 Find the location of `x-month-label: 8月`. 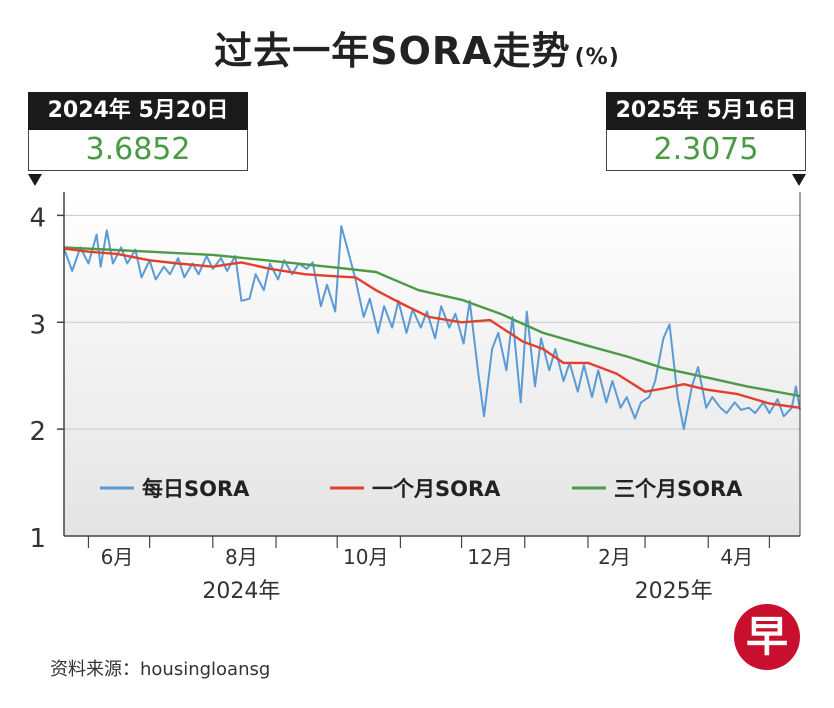

x-month-label: 8月 is located at coordinates (241, 557).